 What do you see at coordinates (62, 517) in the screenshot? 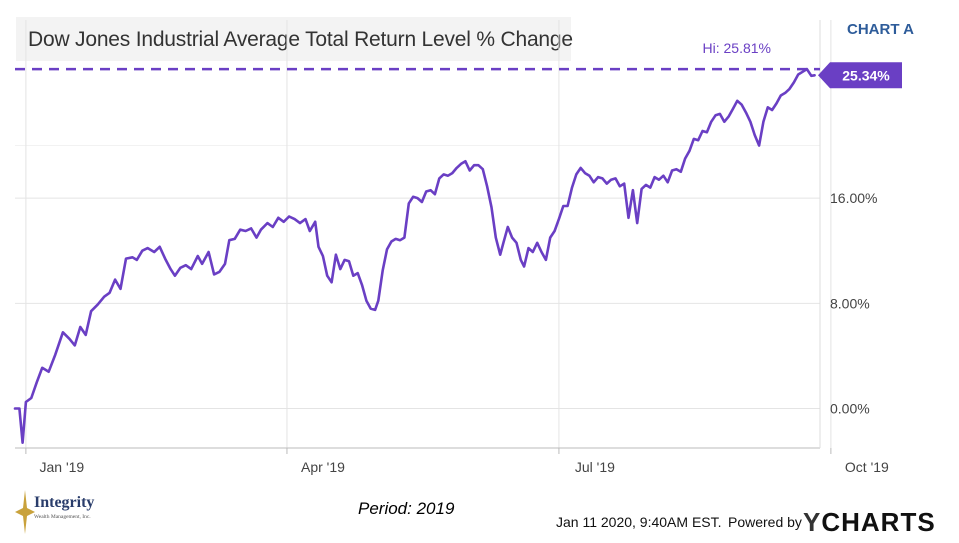
I see `company-tagline: Wealth Management, Inc.` at bounding box center [62, 517].